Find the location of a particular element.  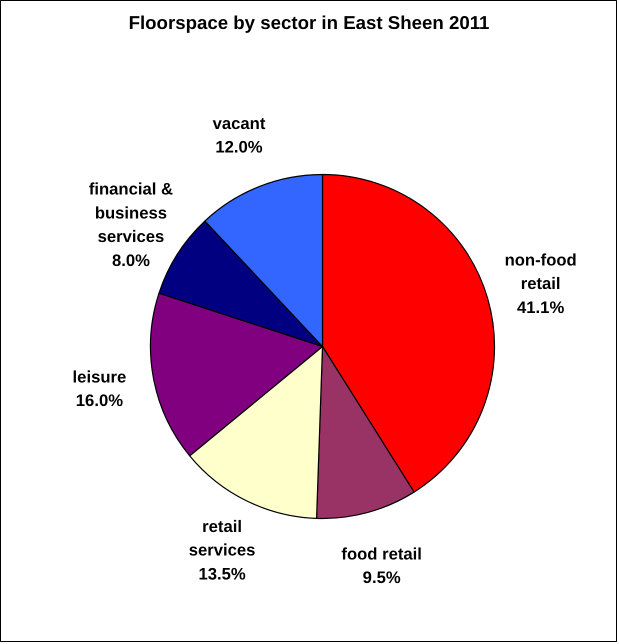

slice-label: non-food retail is located at coordinates (540, 272).